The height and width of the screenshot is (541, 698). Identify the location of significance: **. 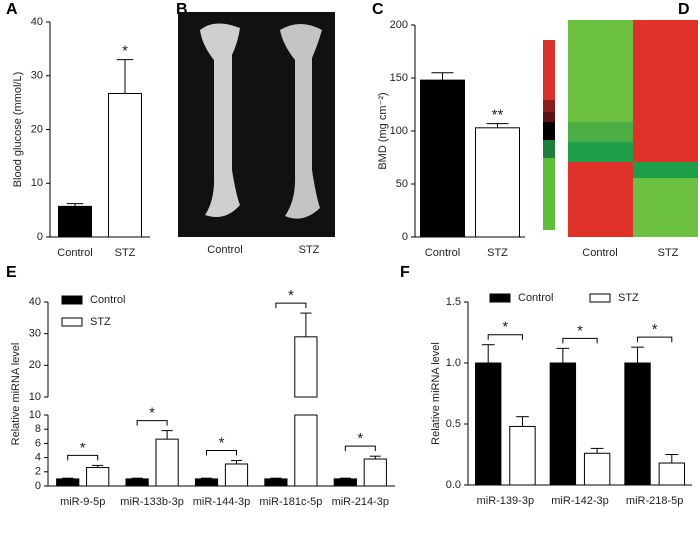
(498, 115).